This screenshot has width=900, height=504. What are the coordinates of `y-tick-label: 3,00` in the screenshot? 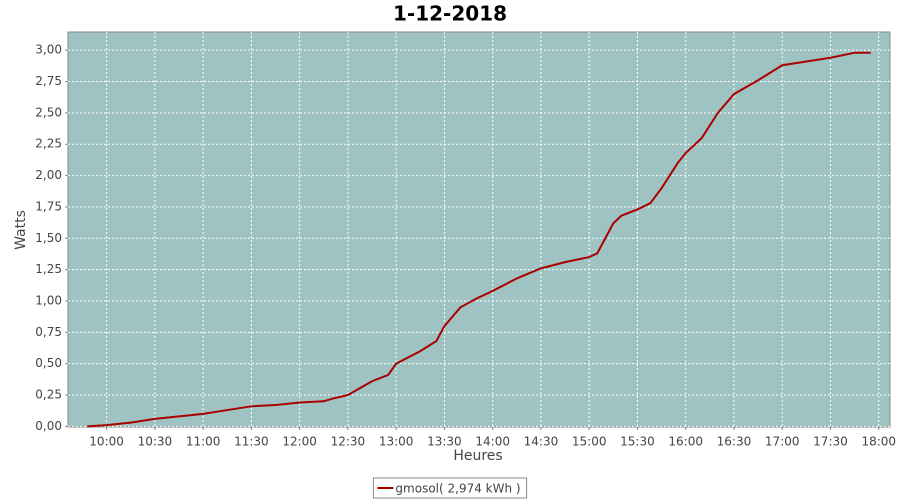 It's located at (48, 50).